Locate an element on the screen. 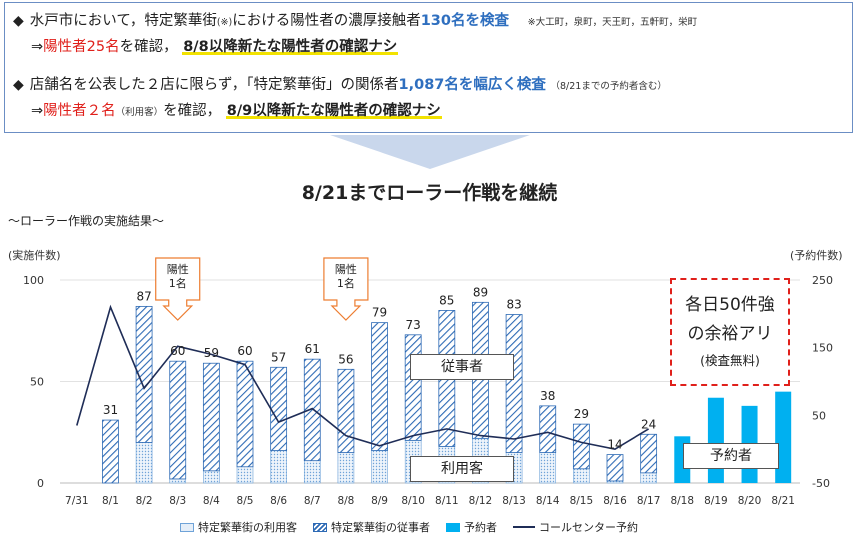  legend-swatch-callcenter is located at coordinates (524, 527).